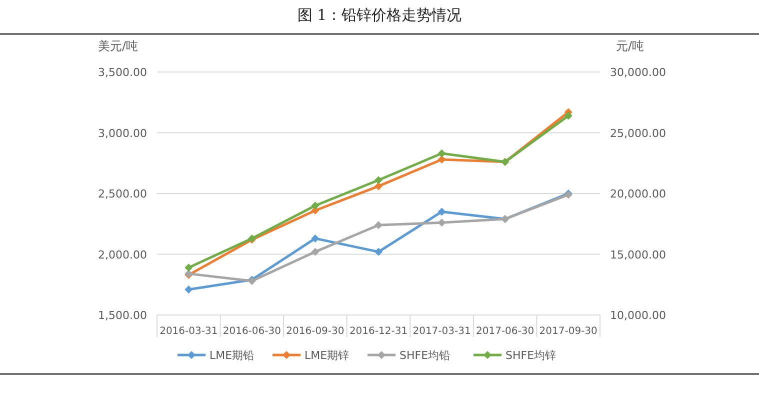 The height and width of the screenshot is (400, 759). I want to click on legend-label: LME期锌, so click(327, 355).